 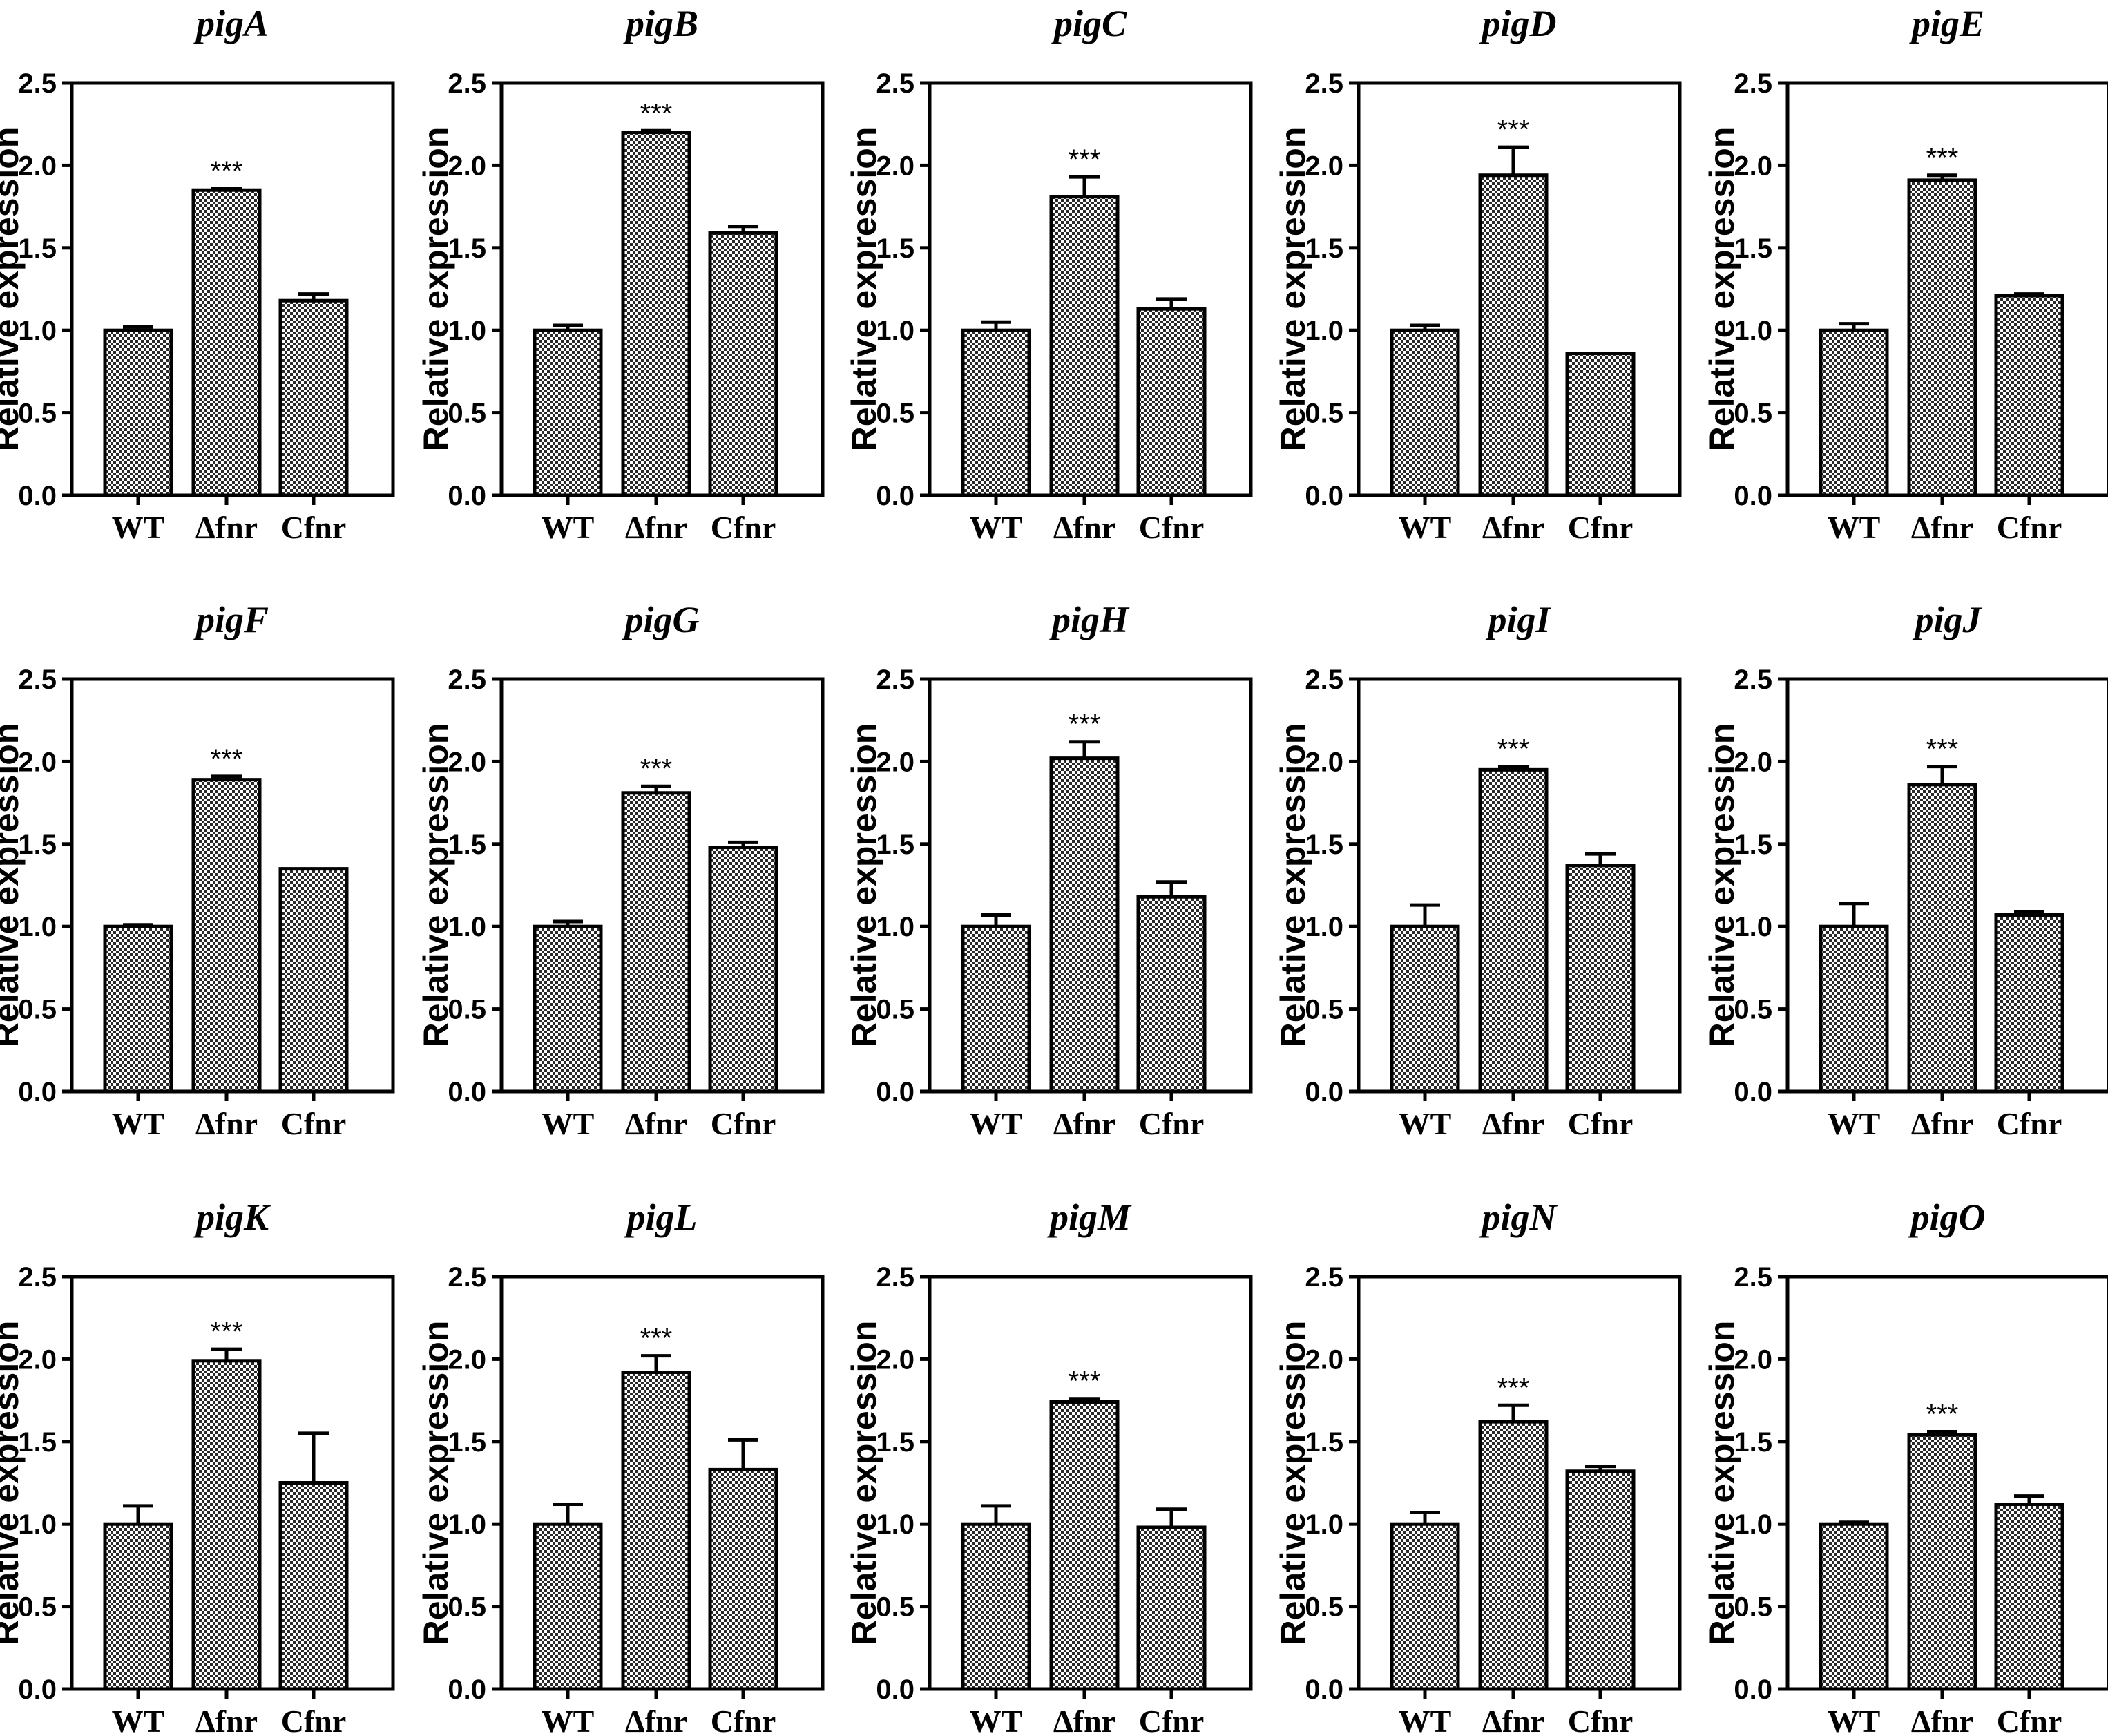 What do you see at coordinates (1089, 619) in the screenshot?
I see `chart-title: pigH` at bounding box center [1089, 619].